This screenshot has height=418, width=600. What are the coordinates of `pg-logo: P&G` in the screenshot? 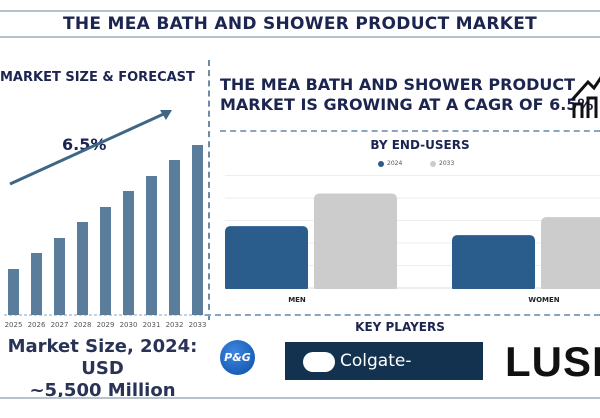 It's located at (237, 357).